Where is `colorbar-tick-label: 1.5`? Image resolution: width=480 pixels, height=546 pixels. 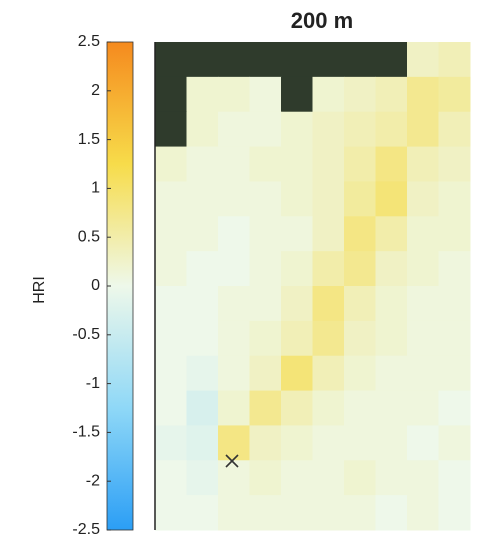 colorbar-tick-label: 1.5 is located at coordinates (89, 139).